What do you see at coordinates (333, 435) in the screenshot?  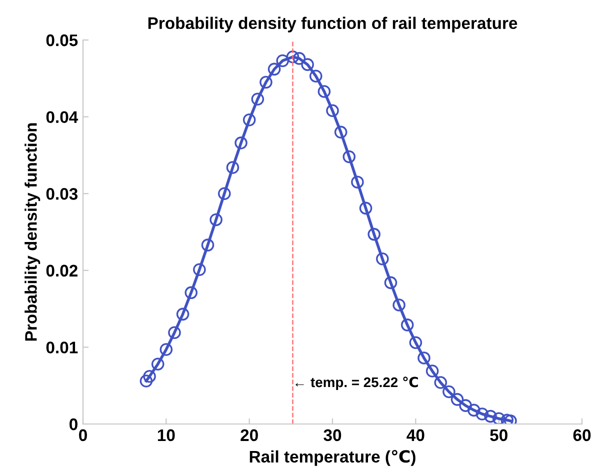 I see `x-tick-label: 30` at bounding box center [333, 435].